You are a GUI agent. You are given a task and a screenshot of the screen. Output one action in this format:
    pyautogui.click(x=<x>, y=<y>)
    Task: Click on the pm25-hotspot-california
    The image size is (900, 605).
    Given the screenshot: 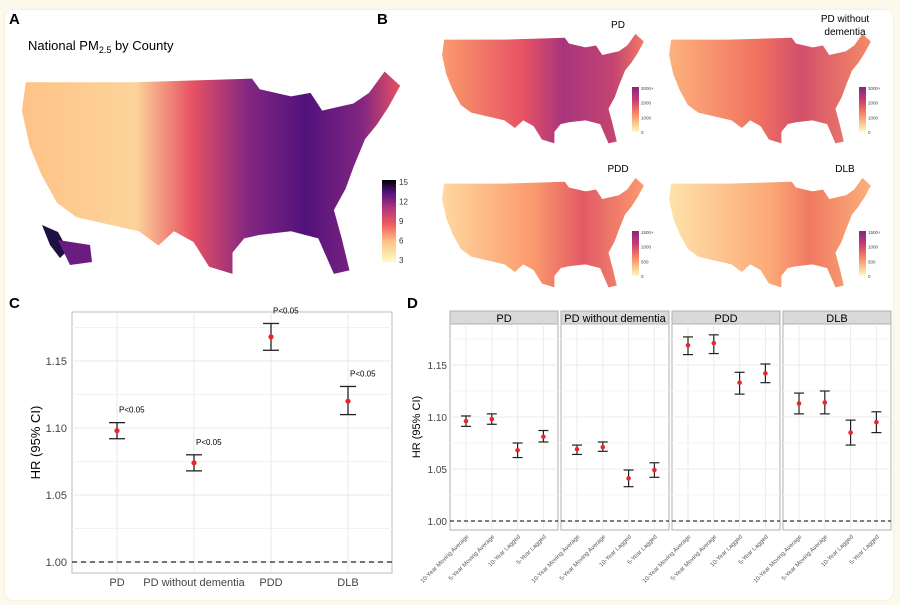 What is the action you would take?
    pyautogui.click(x=67, y=245)
    